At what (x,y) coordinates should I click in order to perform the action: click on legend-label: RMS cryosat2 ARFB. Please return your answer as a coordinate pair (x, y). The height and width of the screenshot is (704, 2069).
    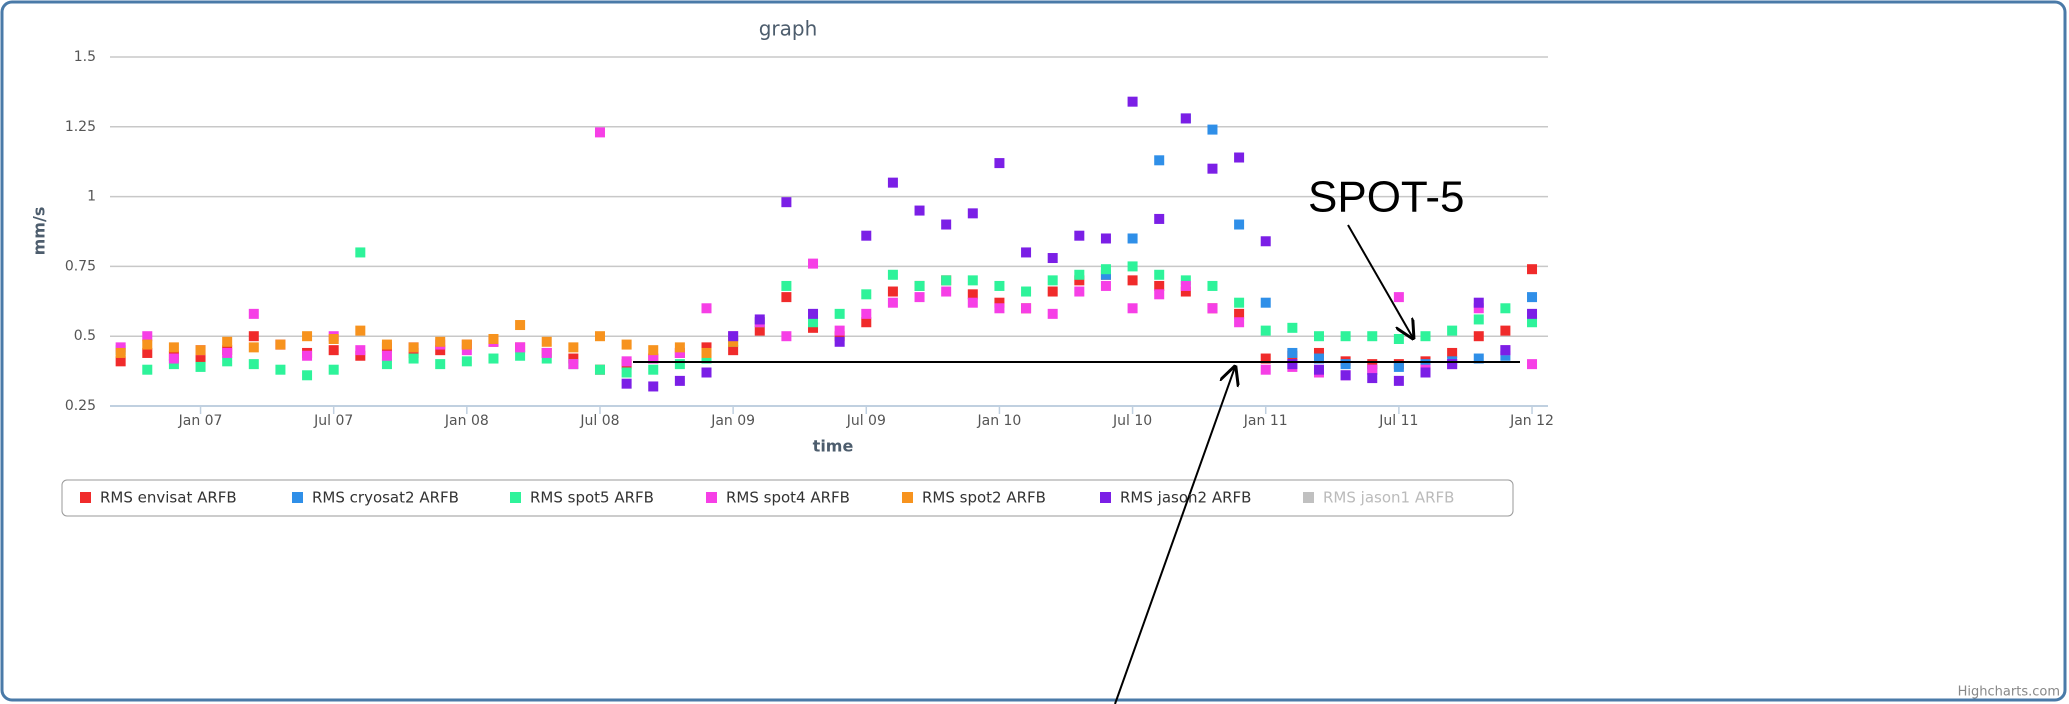
    Looking at the image, I should click on (385, 498).